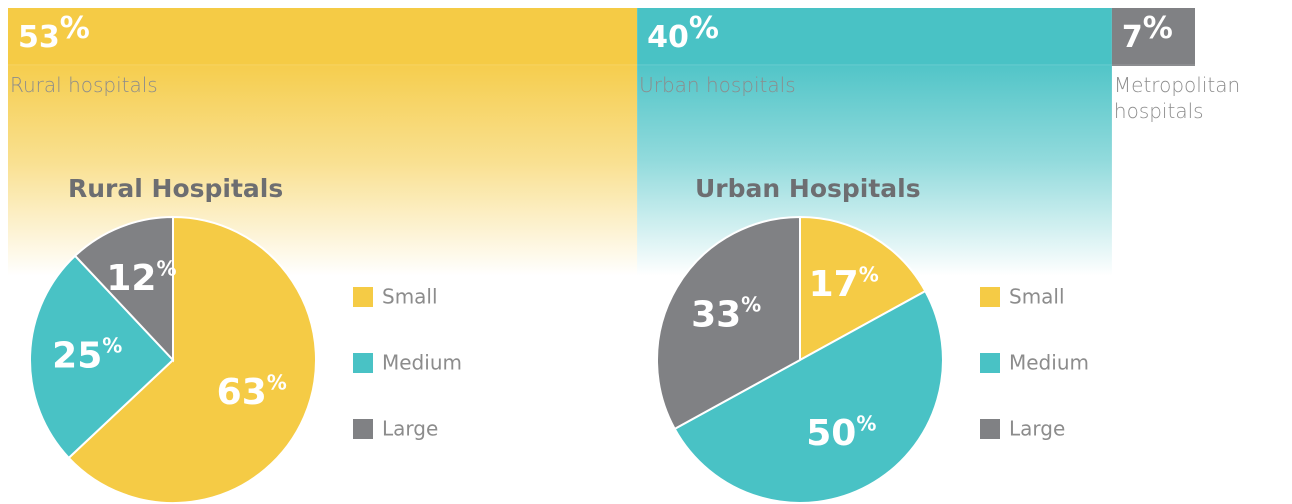 The height and width of the screenshot is (504, 1292). I want to click on value-label: 25%, so click(87, 354).